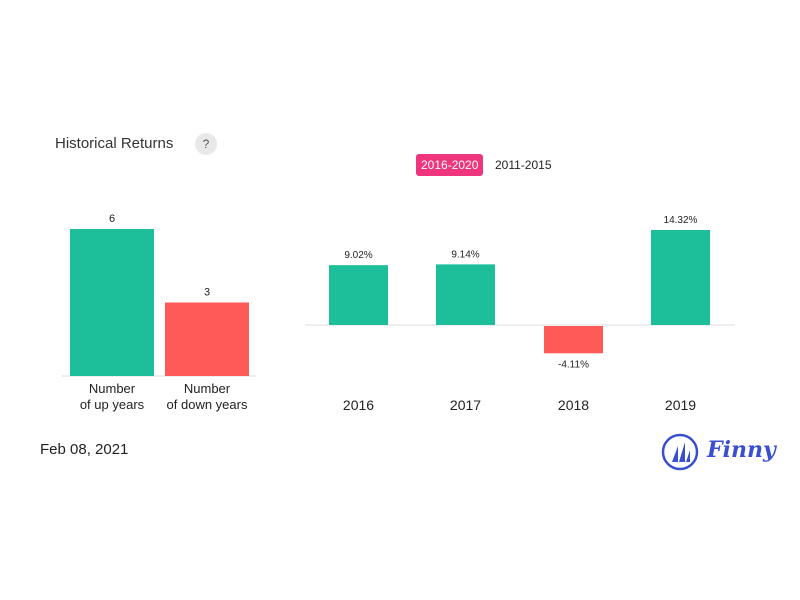  What do you see at coordinates (207, 404) in the screenshot?
I see `category-label: of down years` at bounding box center [207, 404].